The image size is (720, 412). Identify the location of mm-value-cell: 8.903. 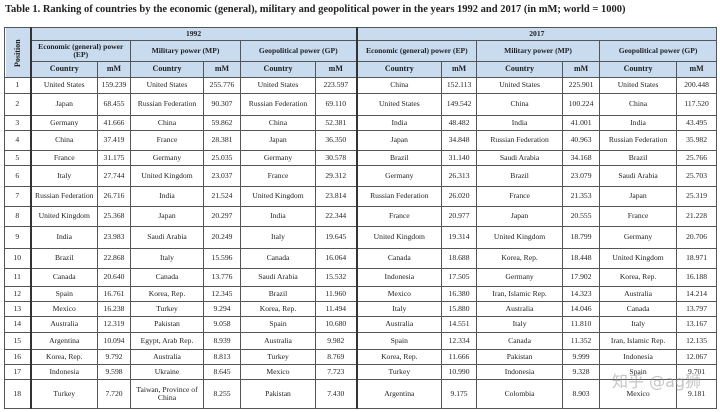
(581, 394).